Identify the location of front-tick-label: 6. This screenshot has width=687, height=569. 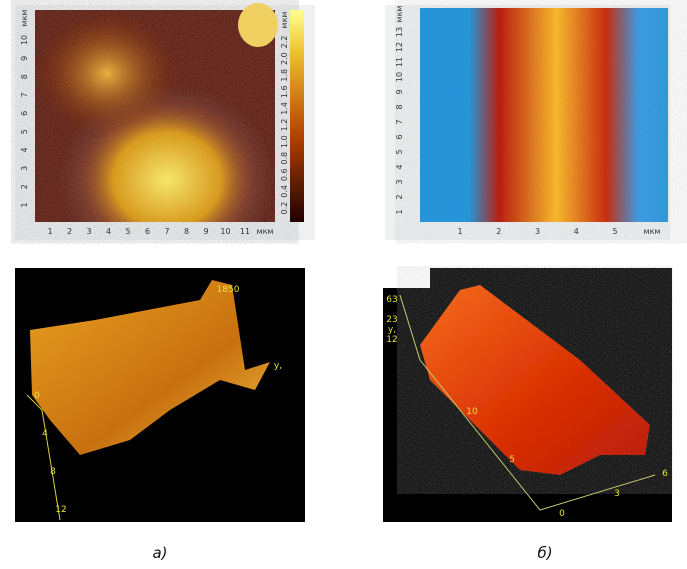
(665, 474).